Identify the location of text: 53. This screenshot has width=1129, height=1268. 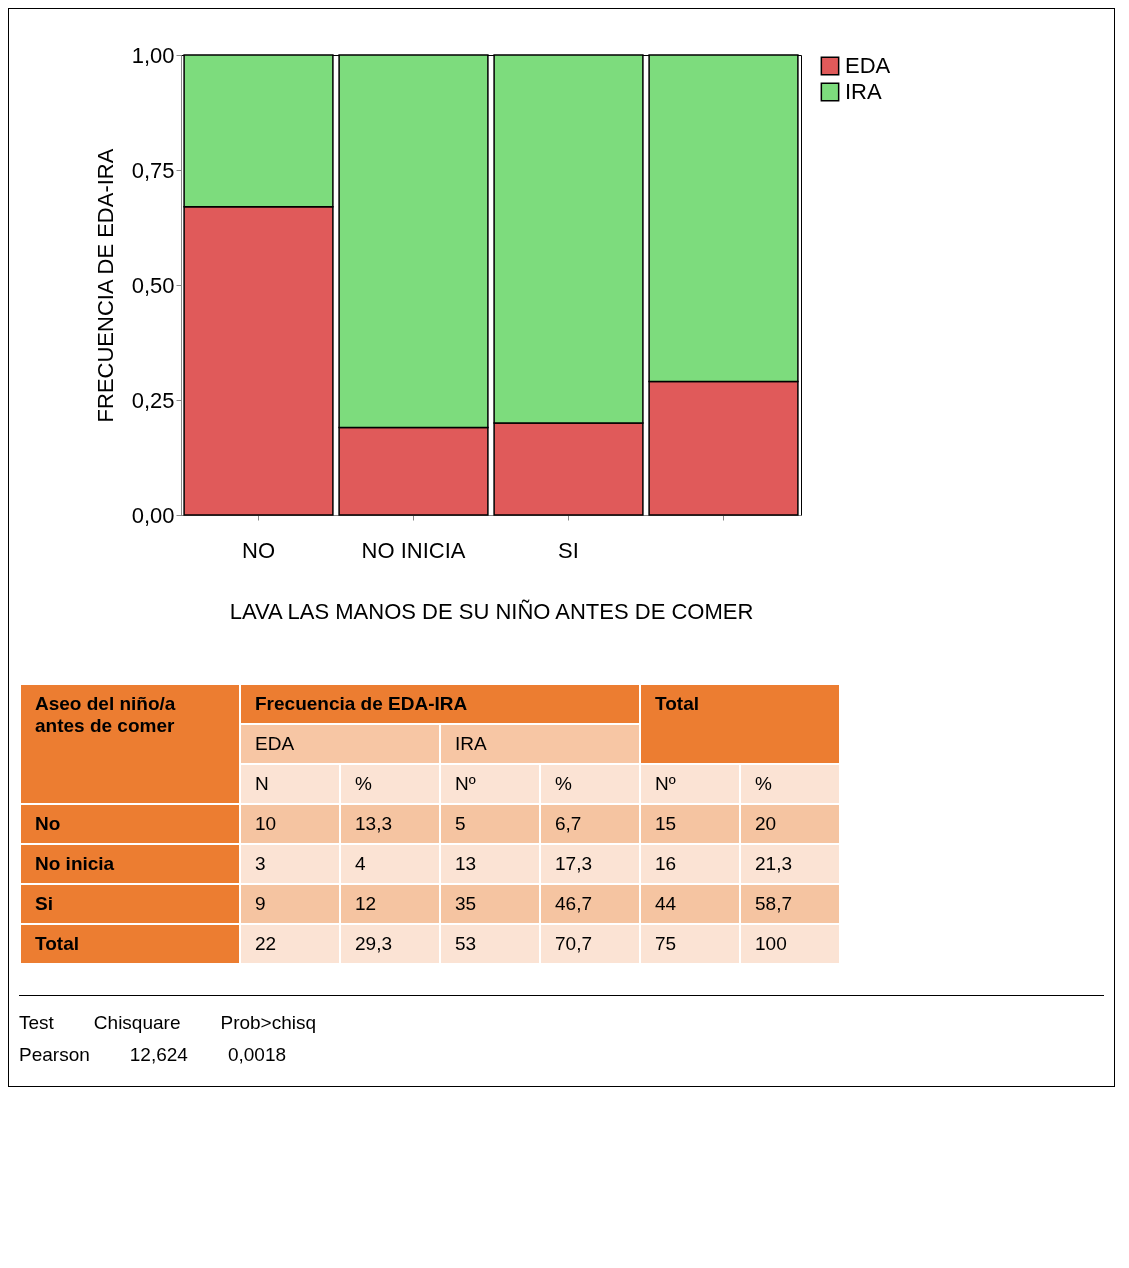
(490, 944).